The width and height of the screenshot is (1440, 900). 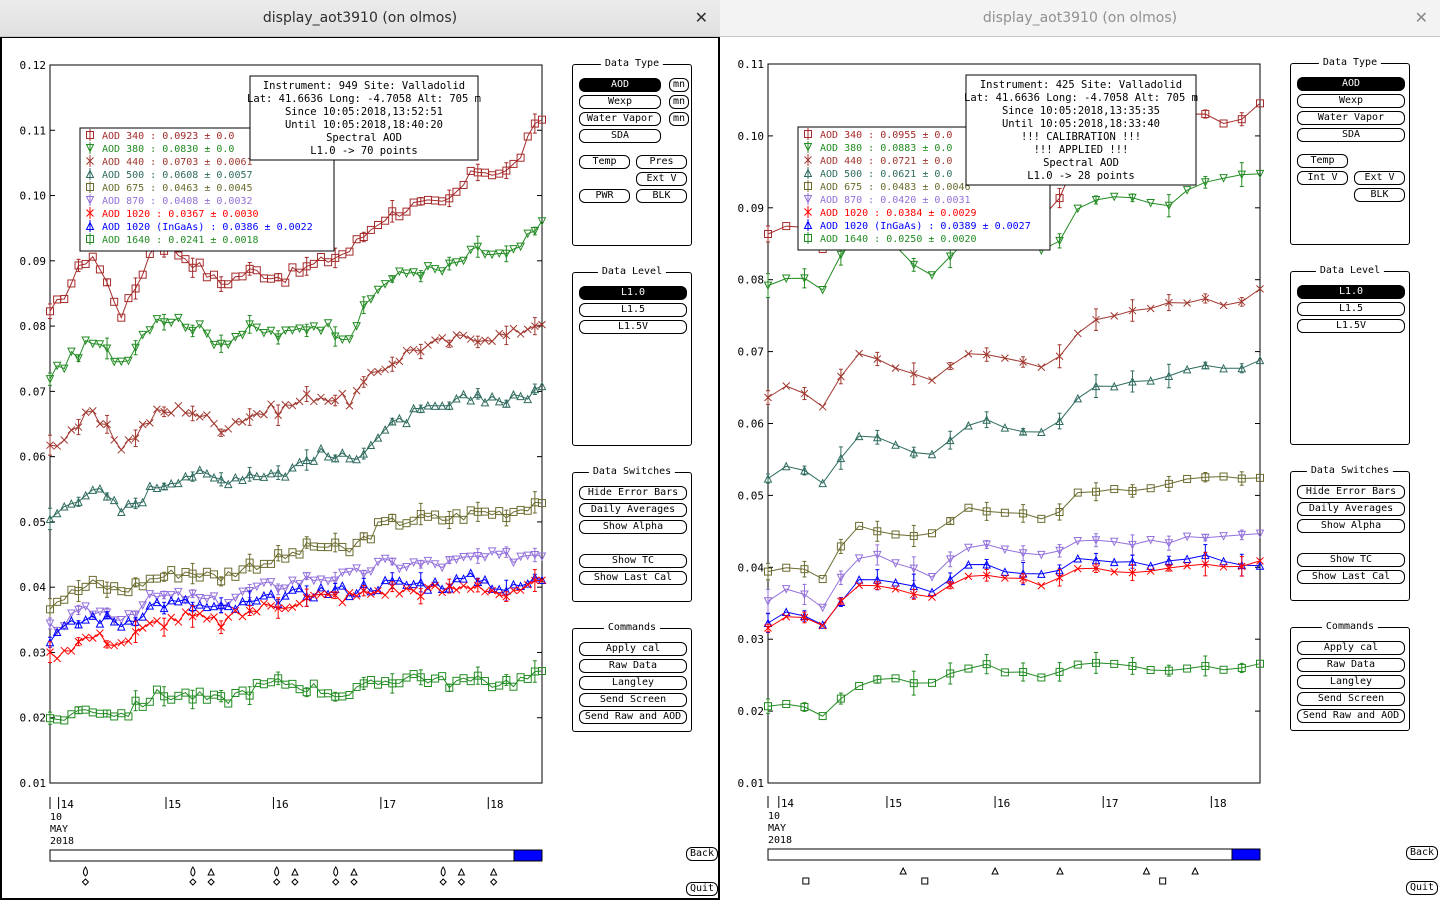 I want to click on info-line: L1.0 -> 28 points, so click(x=1080, y=176).